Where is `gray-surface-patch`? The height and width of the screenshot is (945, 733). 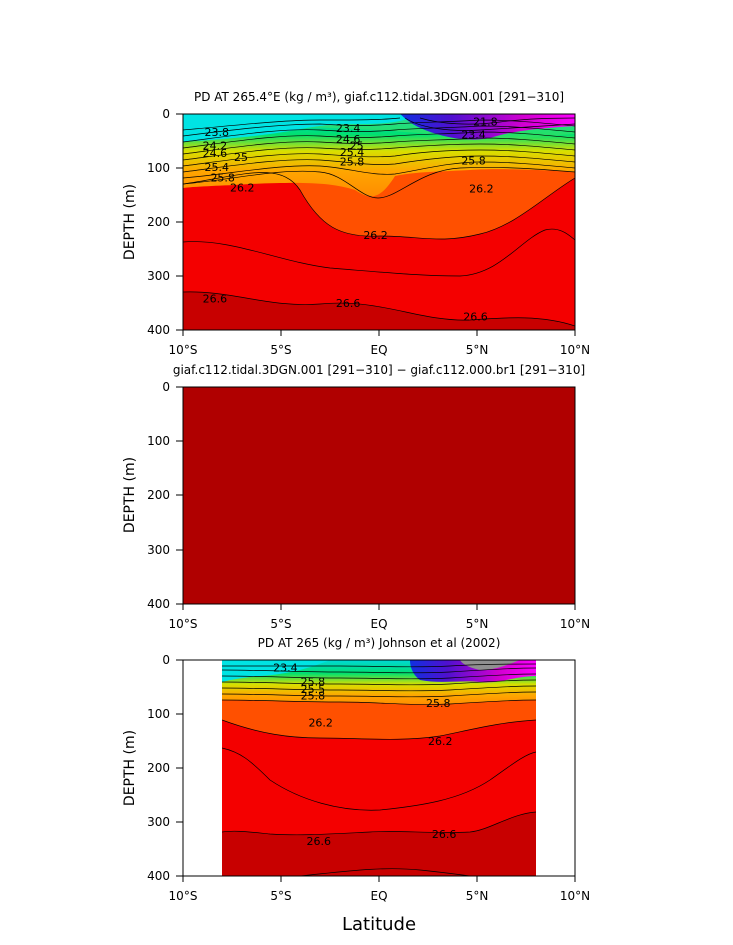
gray-surface-patch is located at coordinates (490, 665).